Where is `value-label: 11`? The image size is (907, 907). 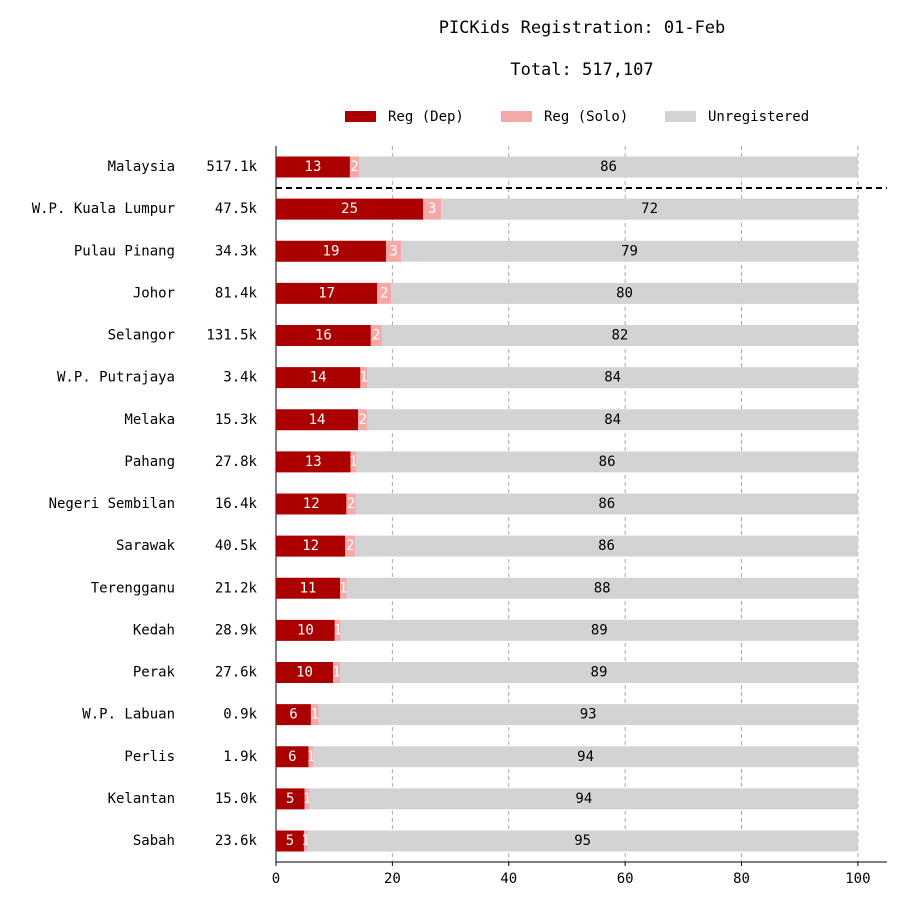 value-label: 11 is located at coordinates (308, 588).